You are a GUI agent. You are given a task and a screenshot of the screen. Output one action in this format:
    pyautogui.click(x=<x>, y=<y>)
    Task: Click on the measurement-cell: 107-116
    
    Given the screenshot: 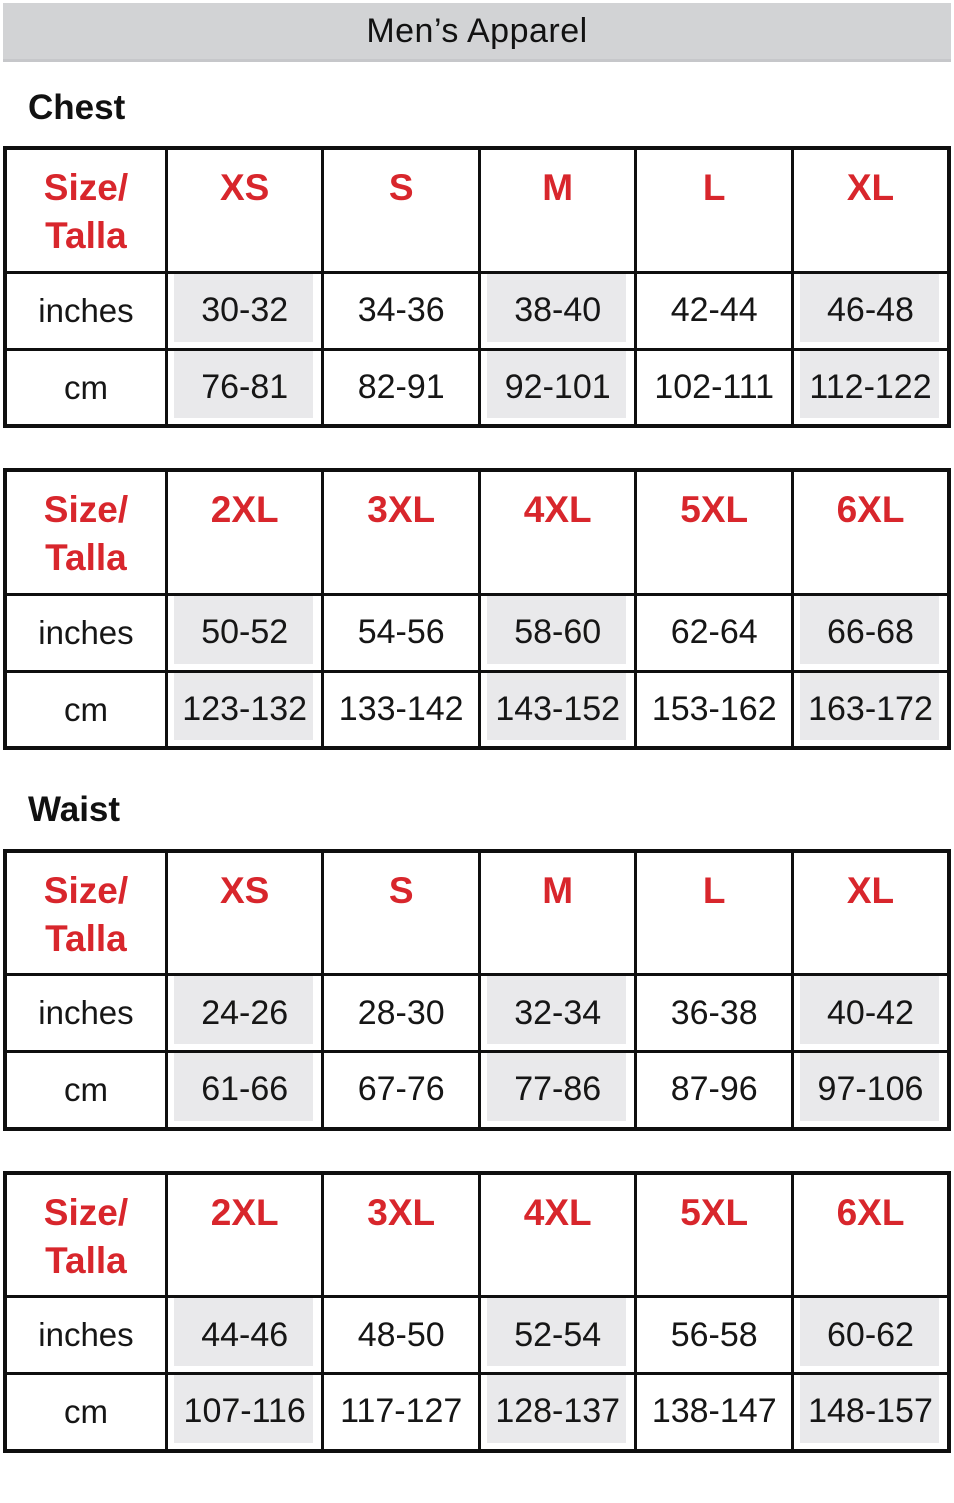 What is the action you would take?
    pyautogui.click(x=244, y=1412)
    